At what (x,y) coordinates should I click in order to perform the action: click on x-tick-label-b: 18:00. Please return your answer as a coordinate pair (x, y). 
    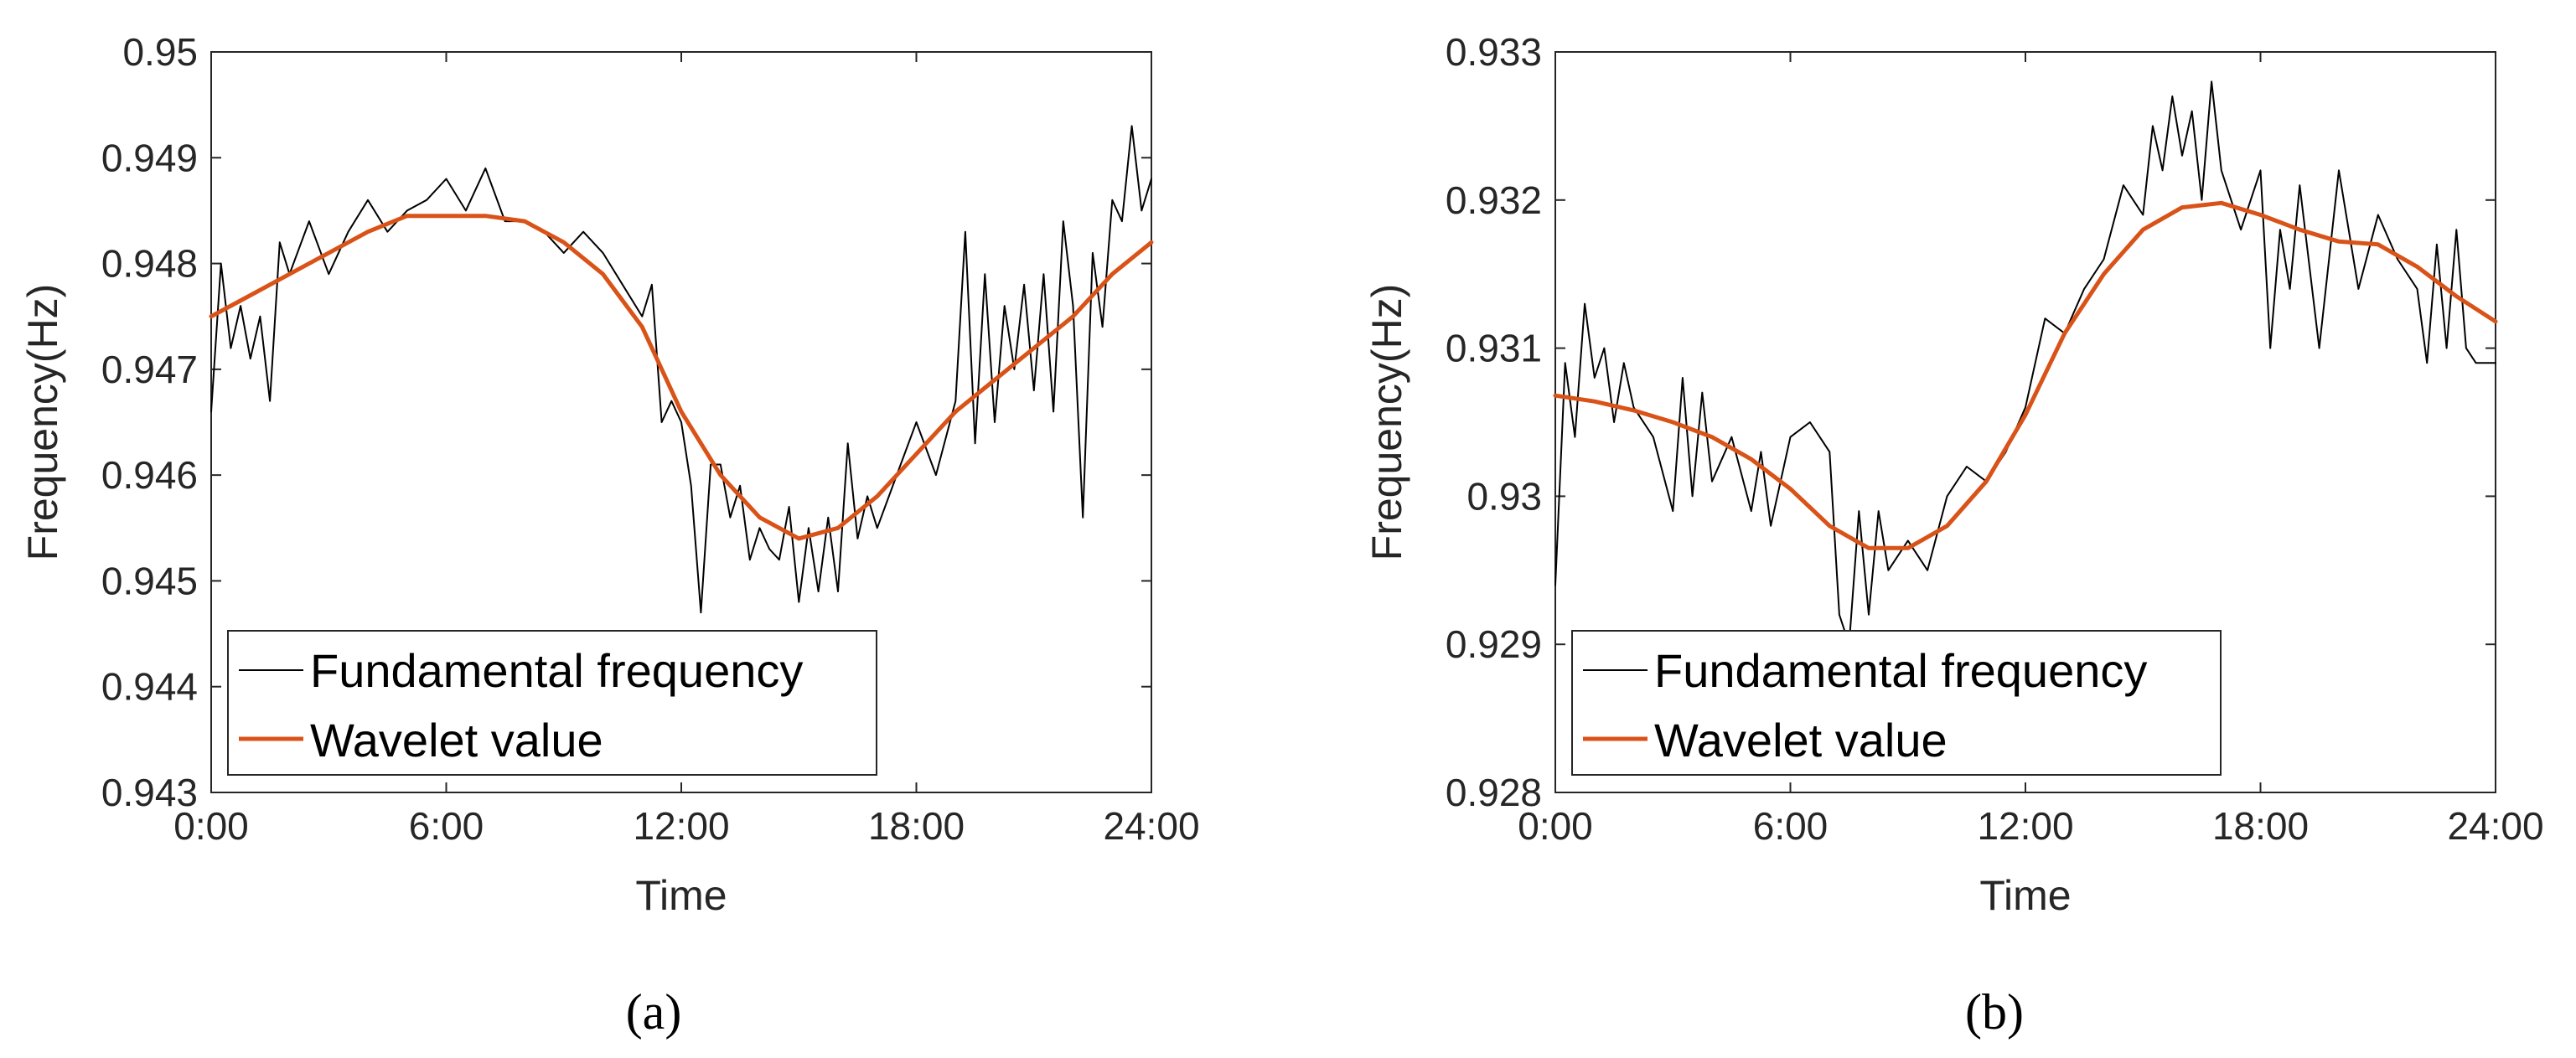
    Looking at the image, I should click on (2260, 826).